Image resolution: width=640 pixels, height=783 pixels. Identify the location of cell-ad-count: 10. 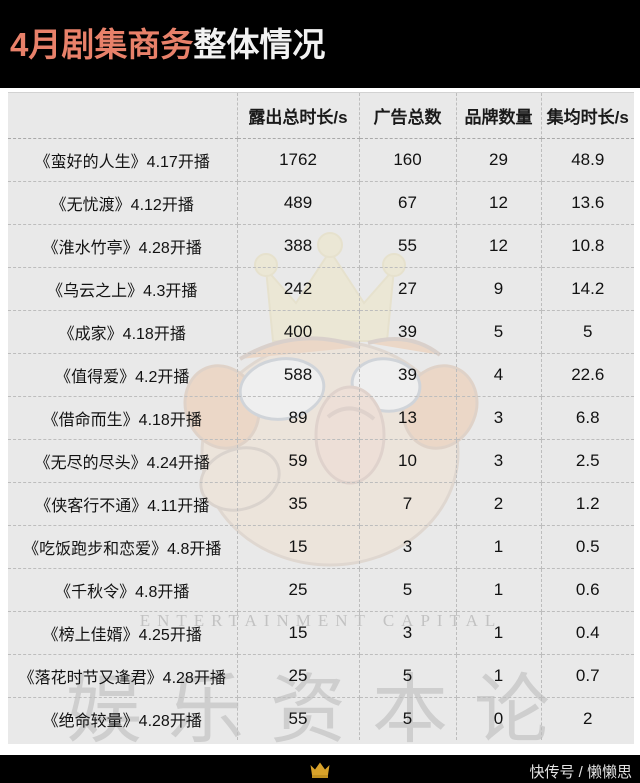
(408, 461).